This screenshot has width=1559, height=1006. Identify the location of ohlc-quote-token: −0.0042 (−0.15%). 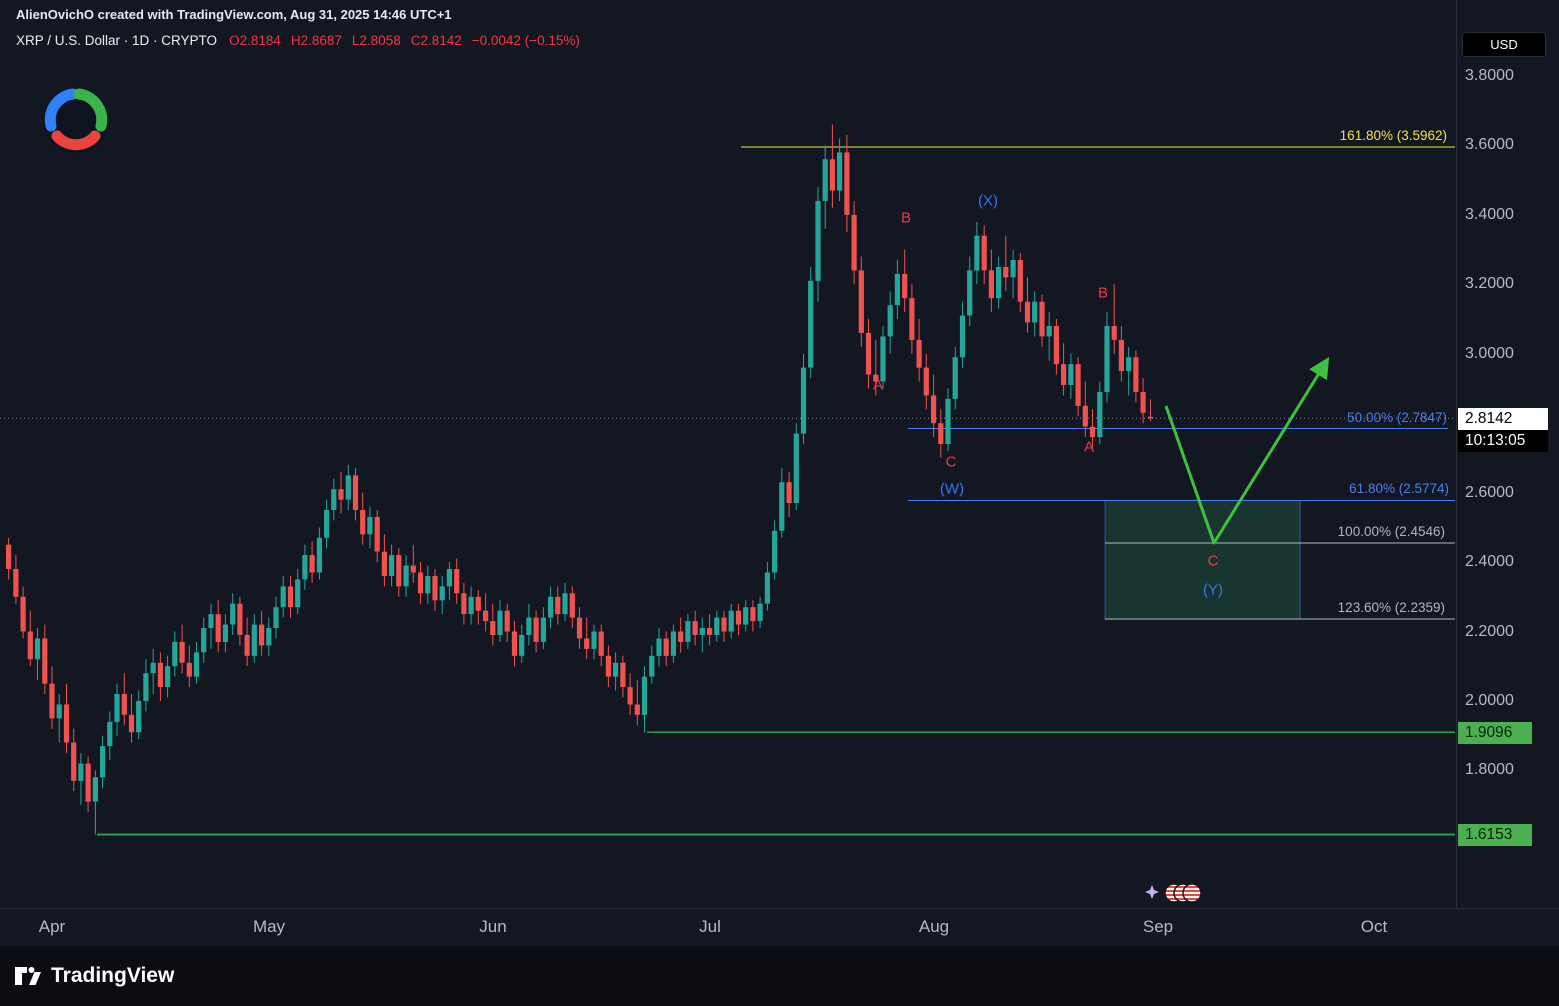
(525, 40).